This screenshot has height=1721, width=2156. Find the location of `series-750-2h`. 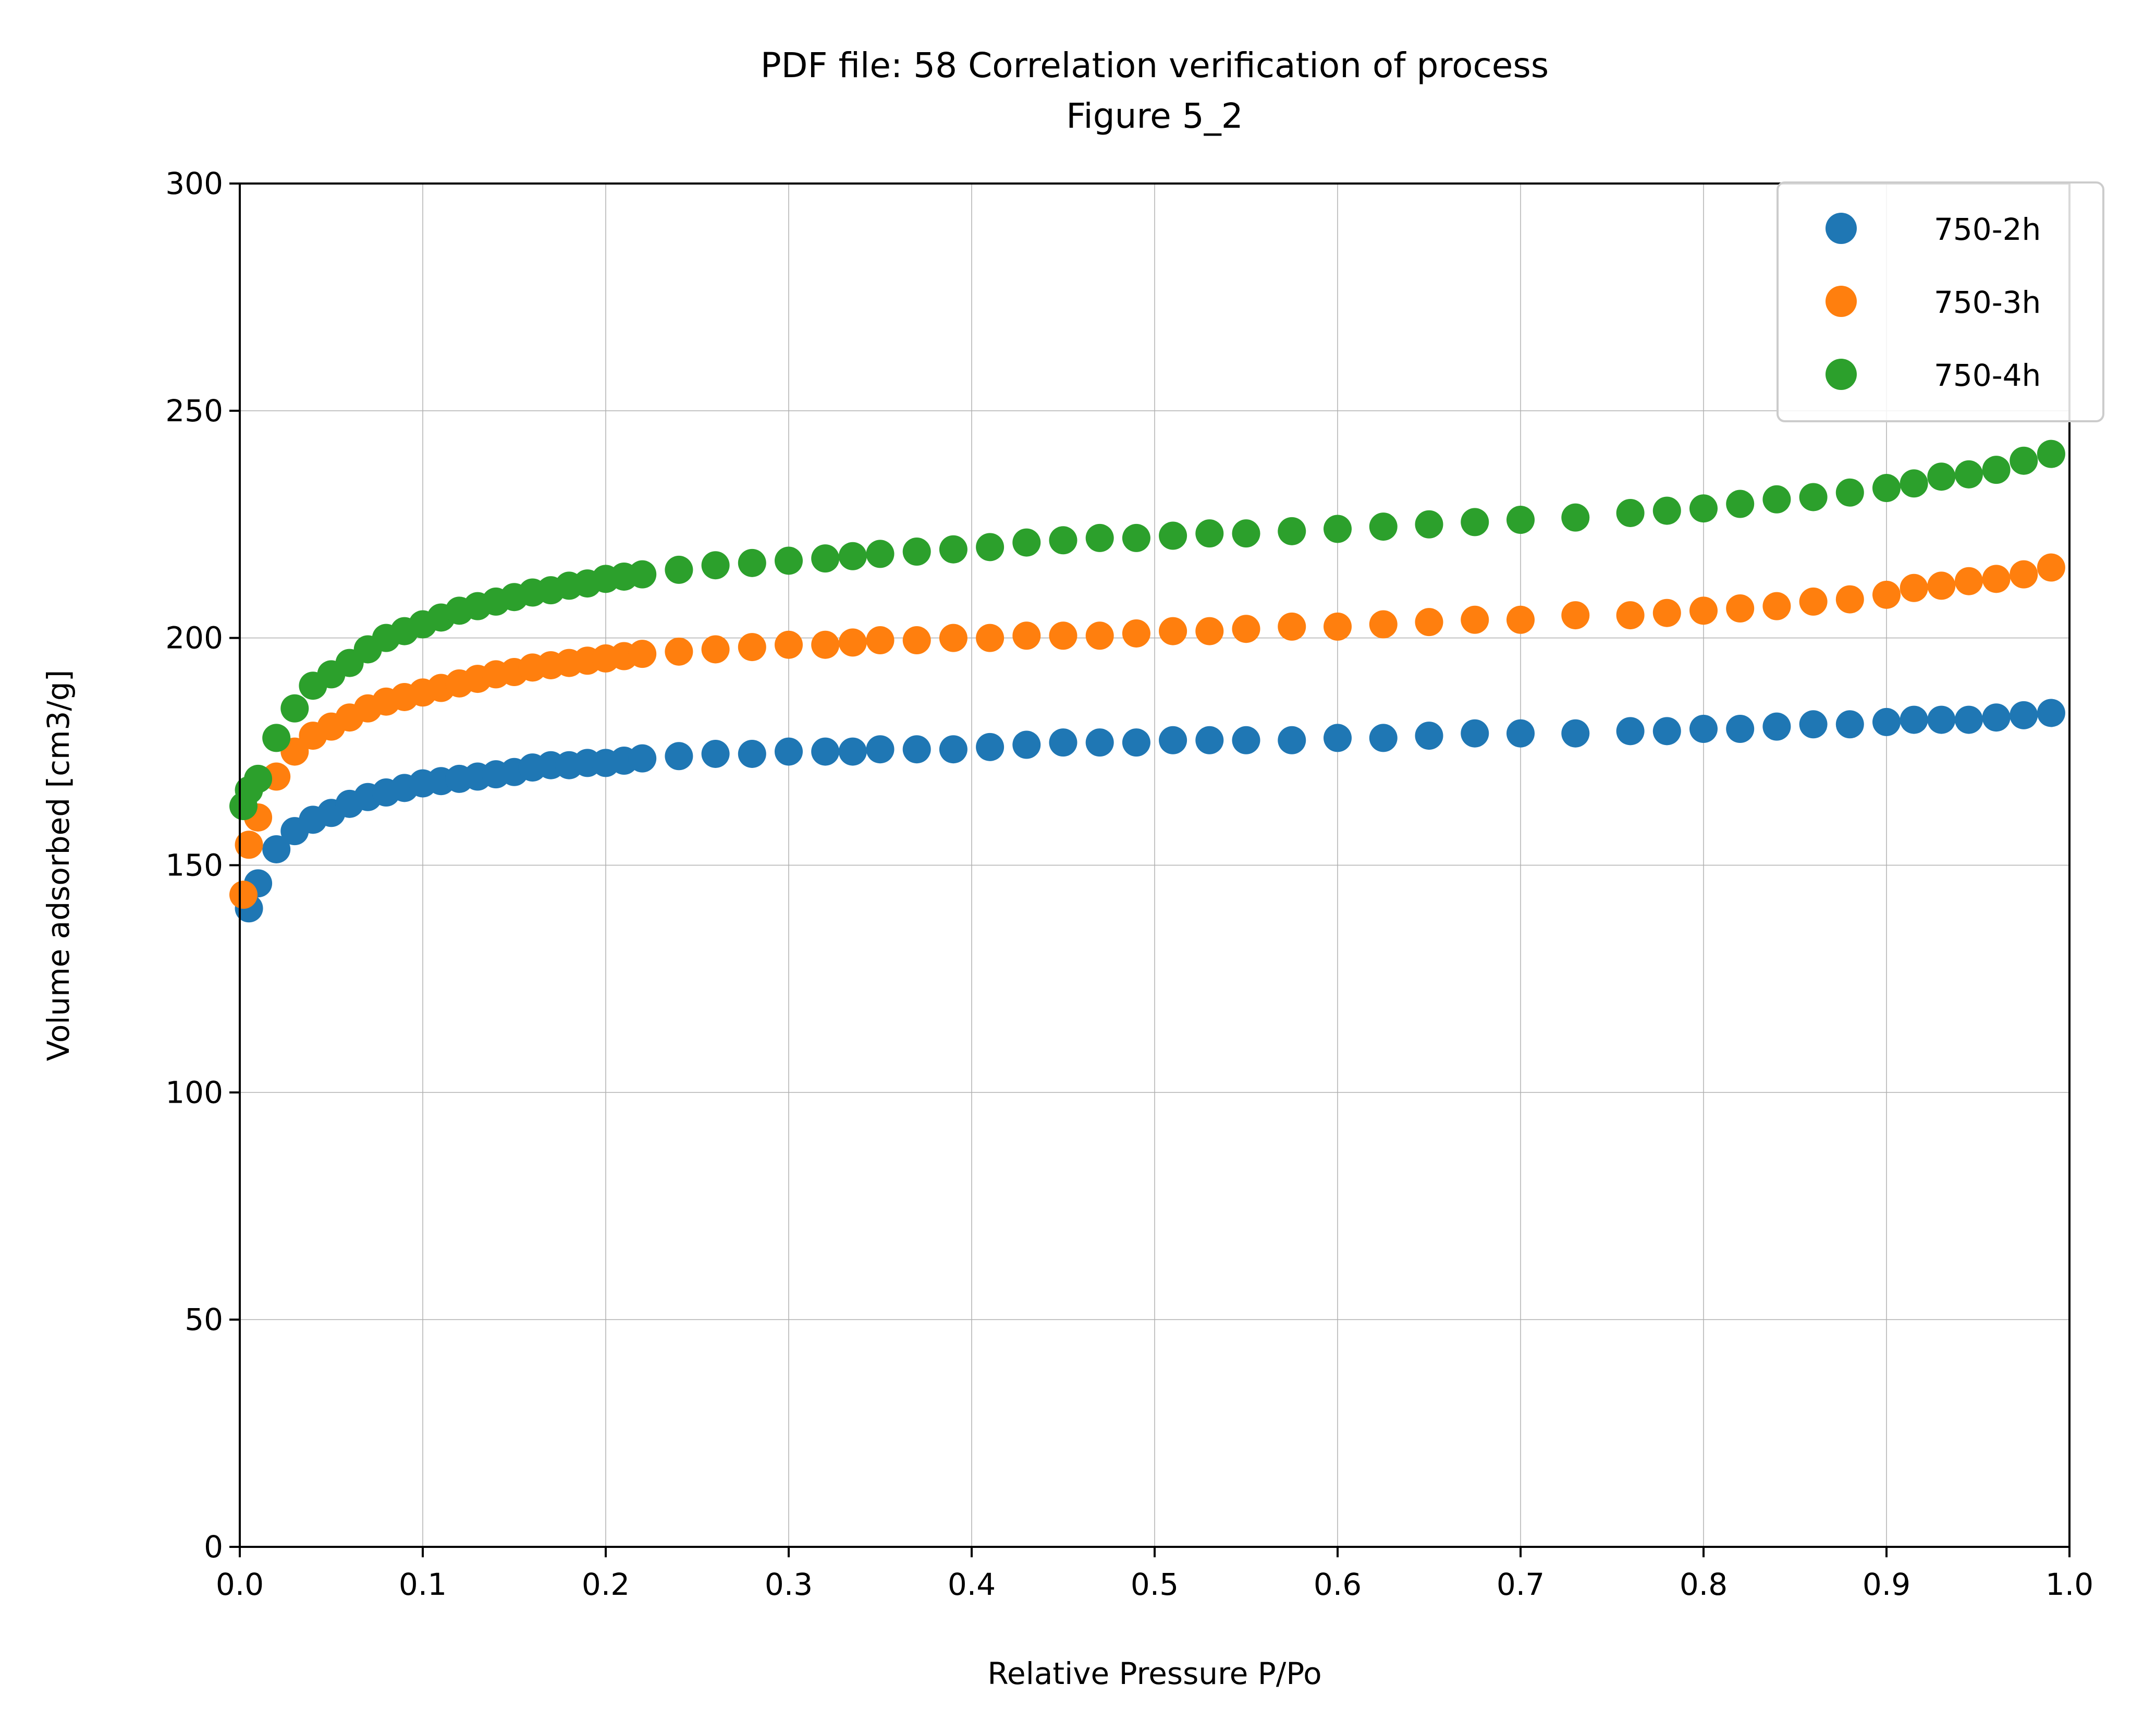

series-750-2h is located at coordinates (1150, 811).